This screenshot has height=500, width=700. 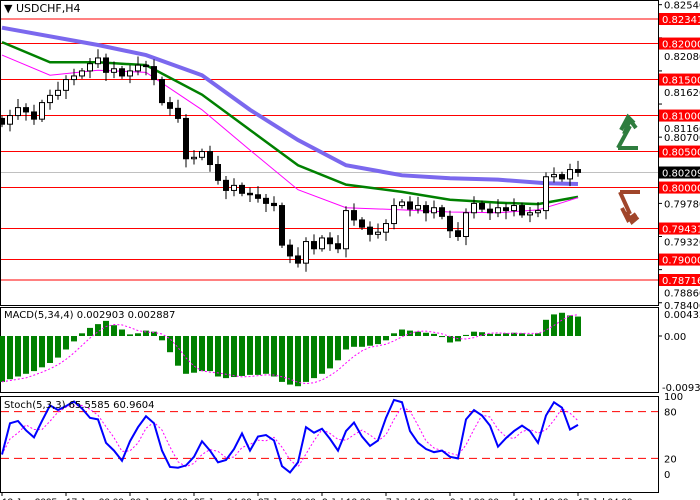 What do you see at coordinates (29, 498) in the screenshot?
I see `x-tick-label: 13 Jun 2025` at bounding box center [29, 498].